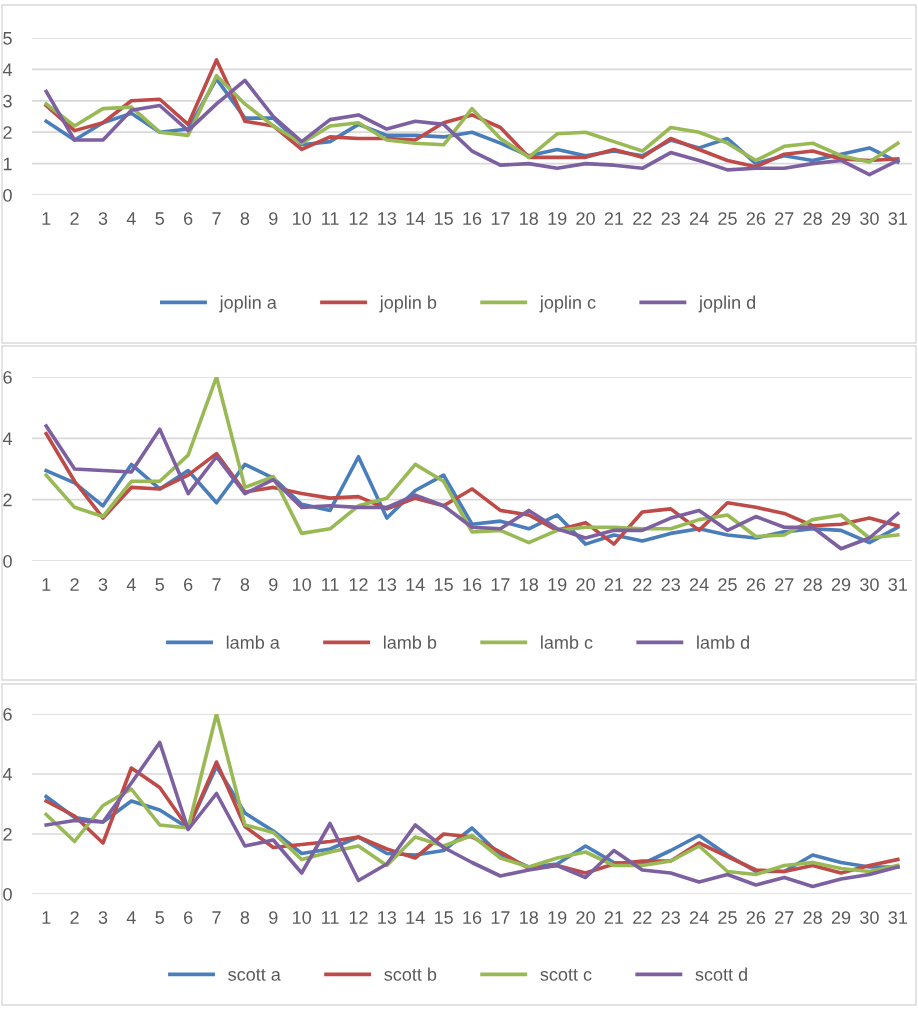  What do you see at coordinates (410, 974) in the screenshot?
I see `legend-label: scott b` at bounding box center [410, 974].